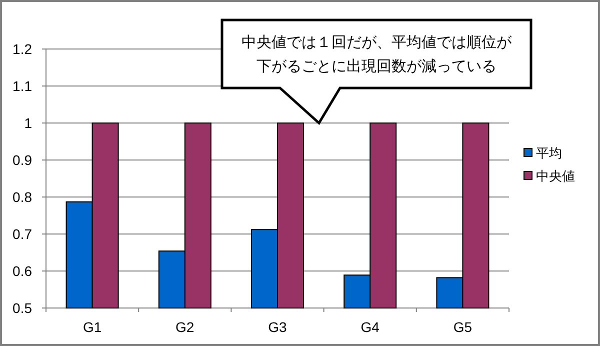 The image size is (600, 346). I want to click on y-tick-label: 0.8, so click(22, 197).